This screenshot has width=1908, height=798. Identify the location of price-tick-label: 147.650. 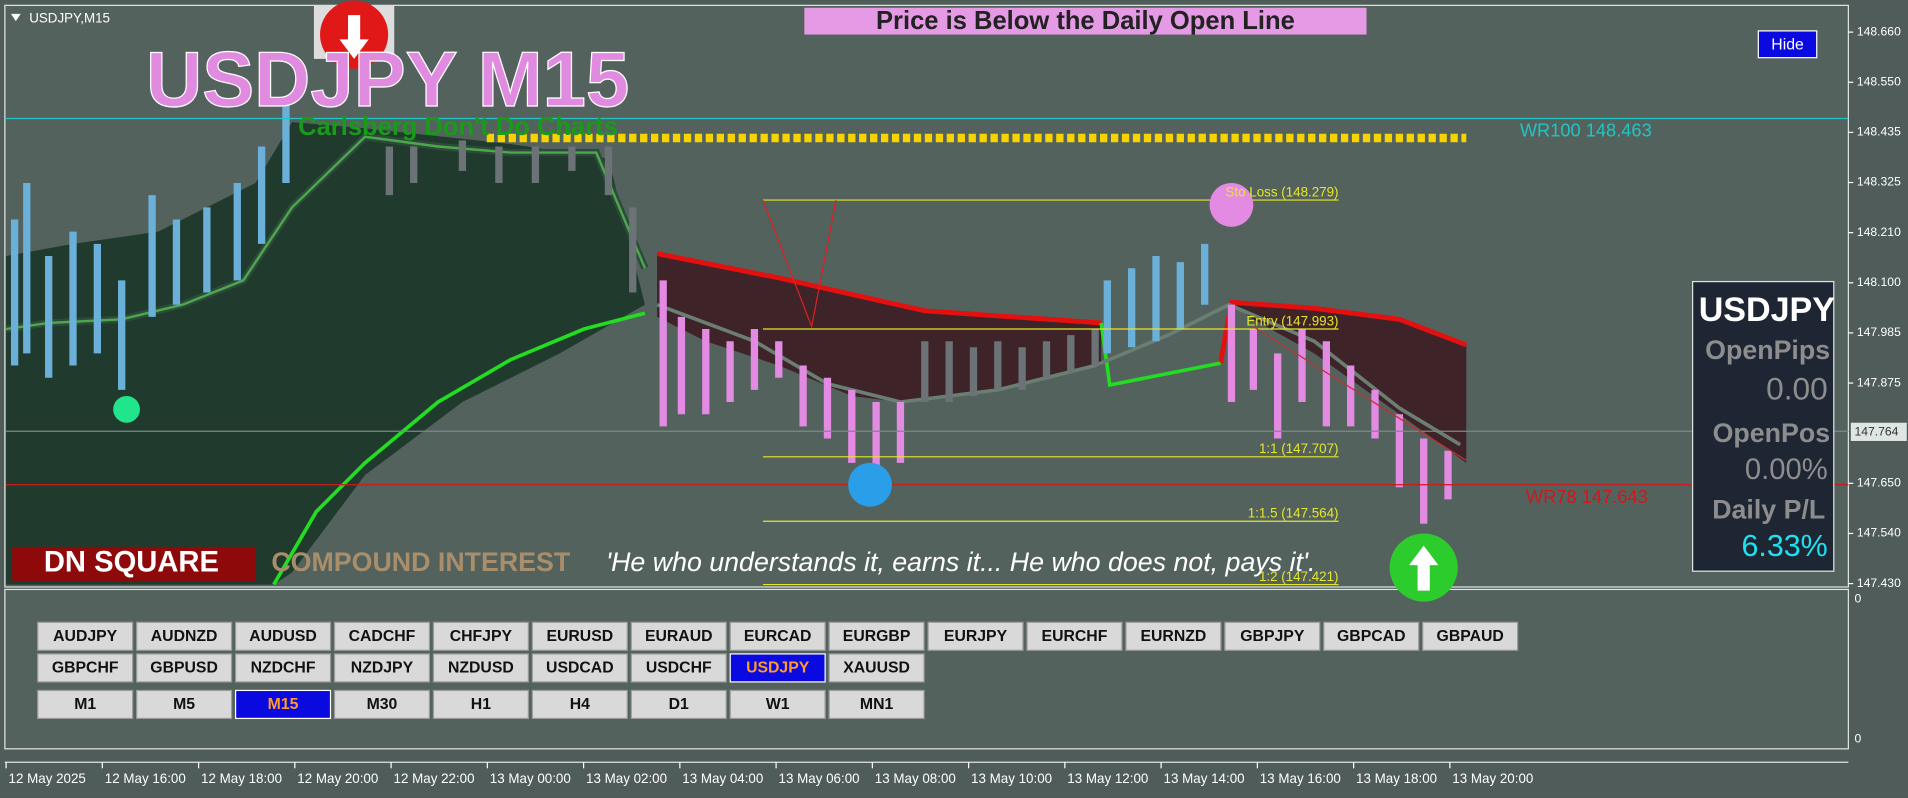
(1879, 483).